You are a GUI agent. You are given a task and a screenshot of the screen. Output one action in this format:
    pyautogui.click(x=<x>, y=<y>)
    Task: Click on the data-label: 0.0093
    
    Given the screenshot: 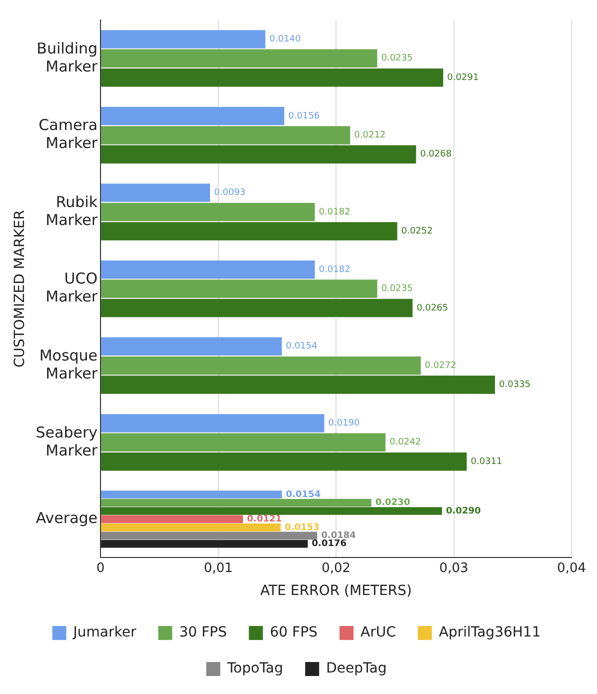 What is the action you would take?
    pyautogui.click(x=230, y=193)
    